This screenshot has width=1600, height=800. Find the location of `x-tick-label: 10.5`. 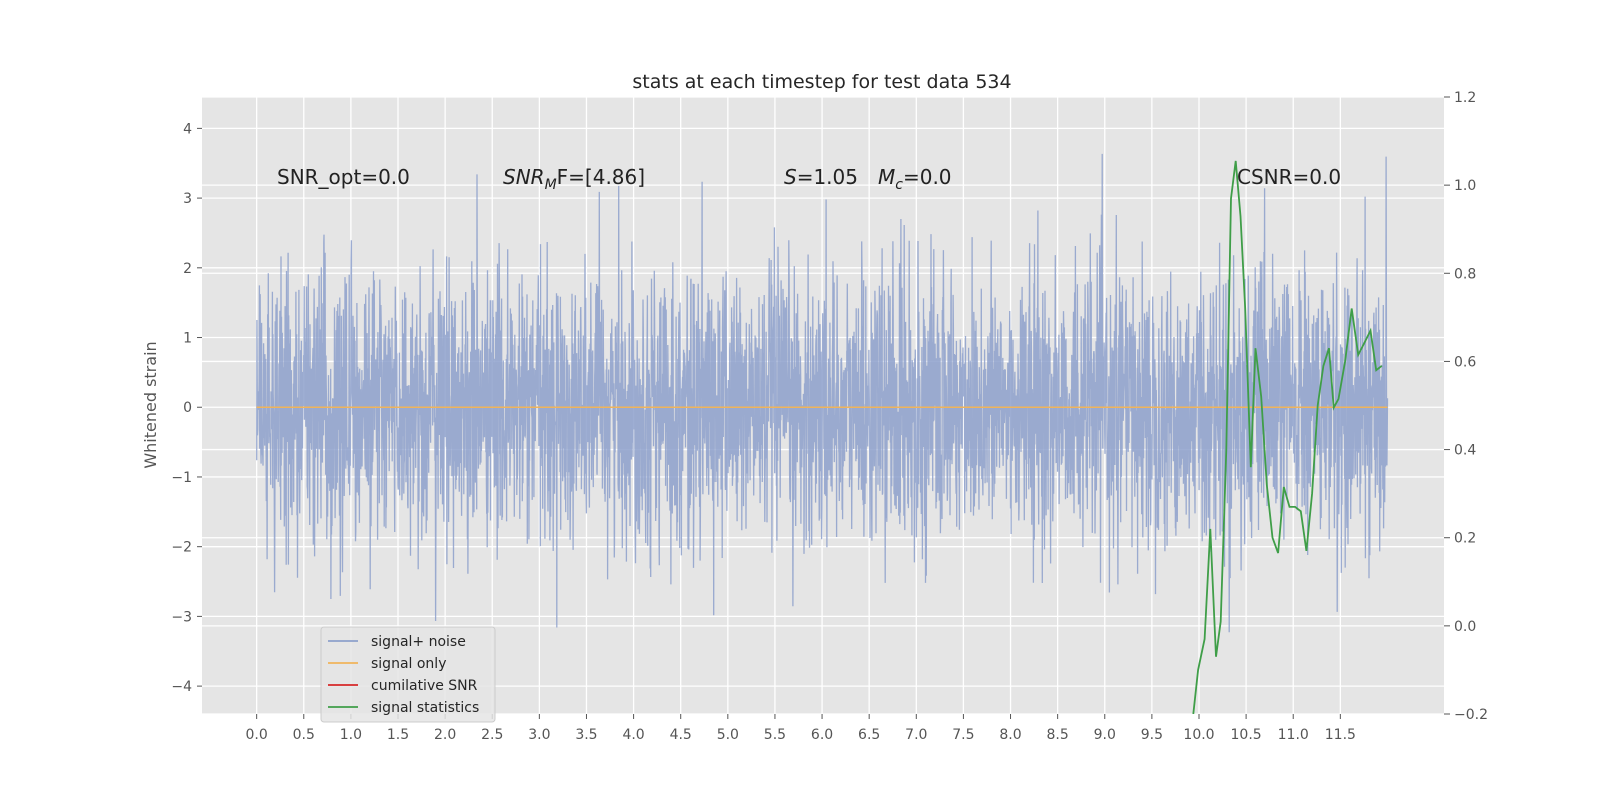

x-tick-label: 10.5 is located at coordinates (1246, 735).